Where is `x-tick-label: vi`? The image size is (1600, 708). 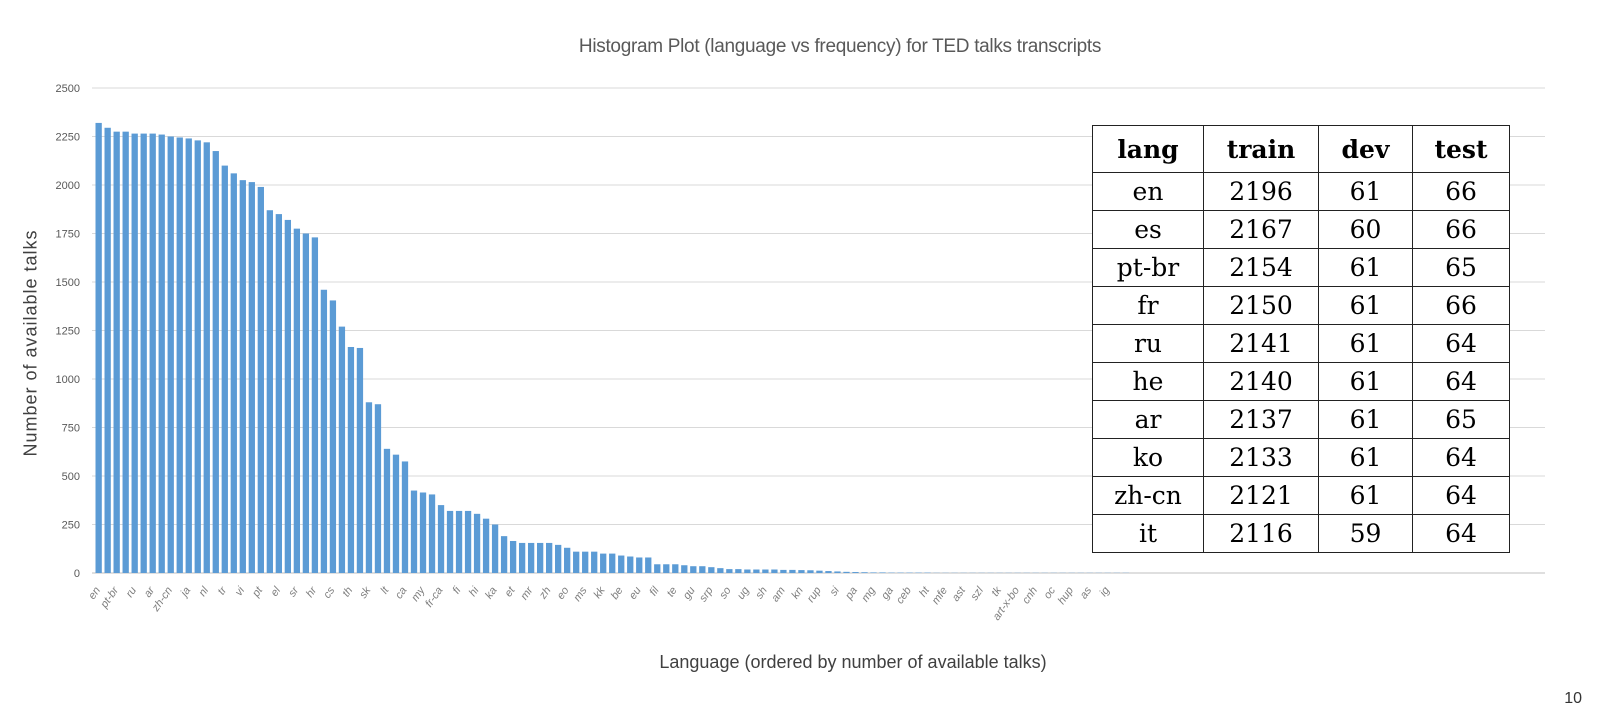
x-tick-label: vi is located at coordinates (240, 591).